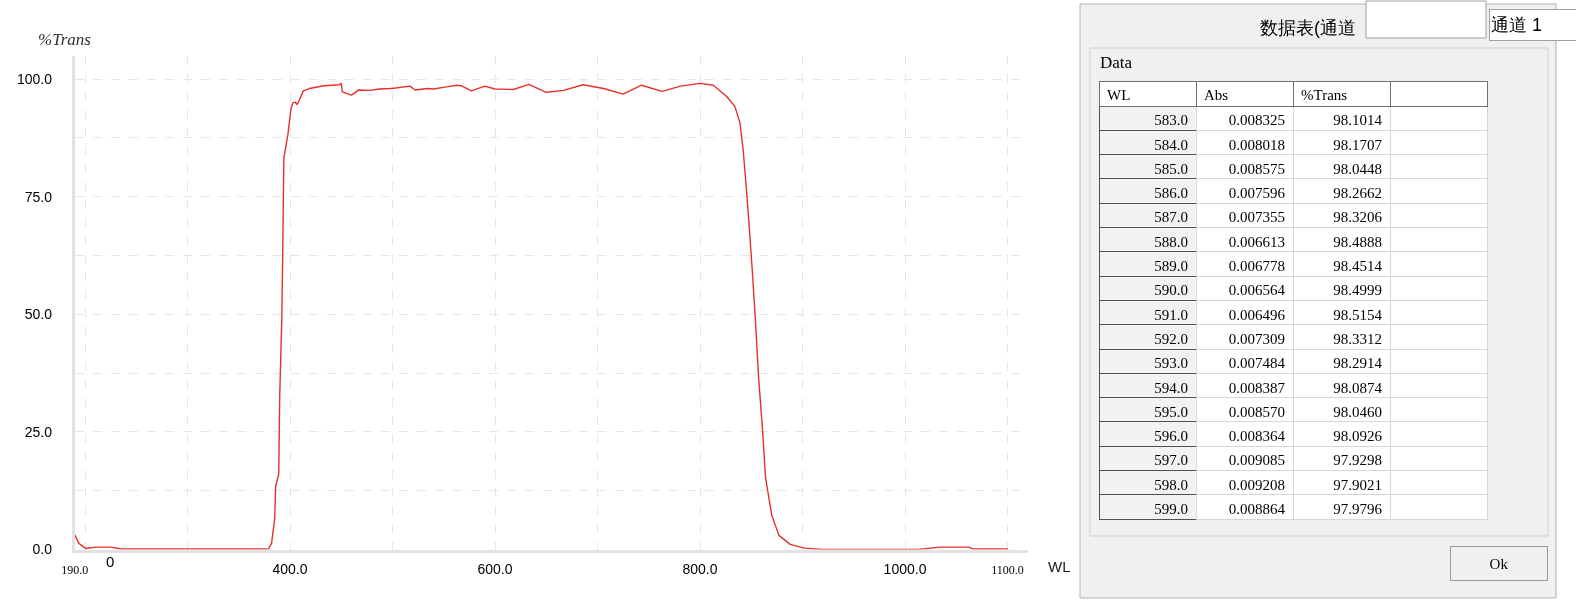  What do you see at coordinates (1257, 290) in the screenshot?
I see `data-label: 0.006564` at bounding box center [1257, 290].